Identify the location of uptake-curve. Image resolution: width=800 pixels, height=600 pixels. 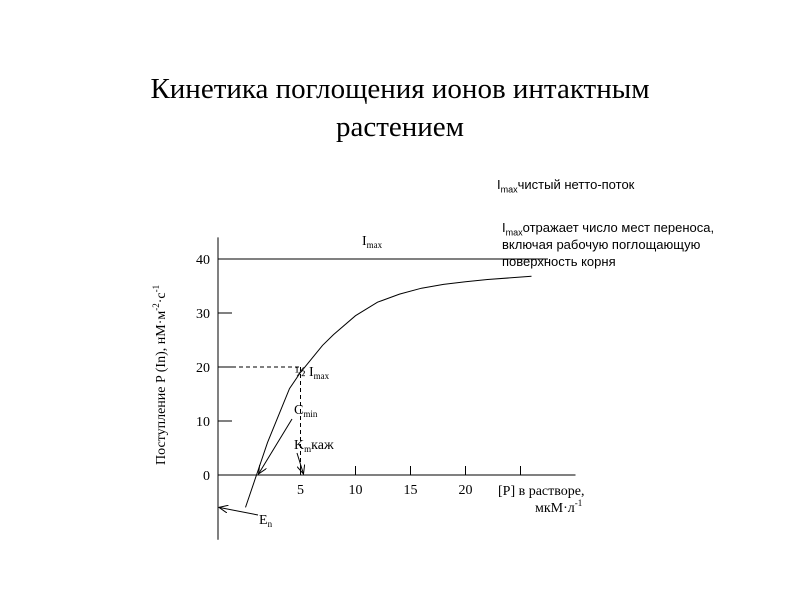
(388, 391).